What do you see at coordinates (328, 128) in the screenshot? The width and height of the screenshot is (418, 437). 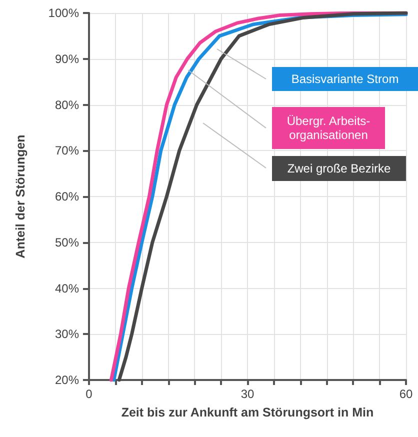 I see `text: Übergr. Arbeits- organisationen` at bounding box center [328, 128].